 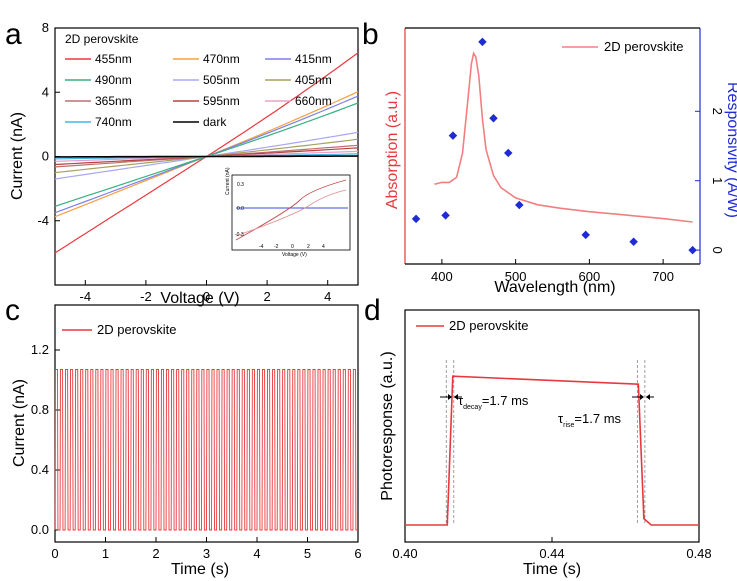 I want to click on decay-symbol: τ, so click(x=461, y=400).